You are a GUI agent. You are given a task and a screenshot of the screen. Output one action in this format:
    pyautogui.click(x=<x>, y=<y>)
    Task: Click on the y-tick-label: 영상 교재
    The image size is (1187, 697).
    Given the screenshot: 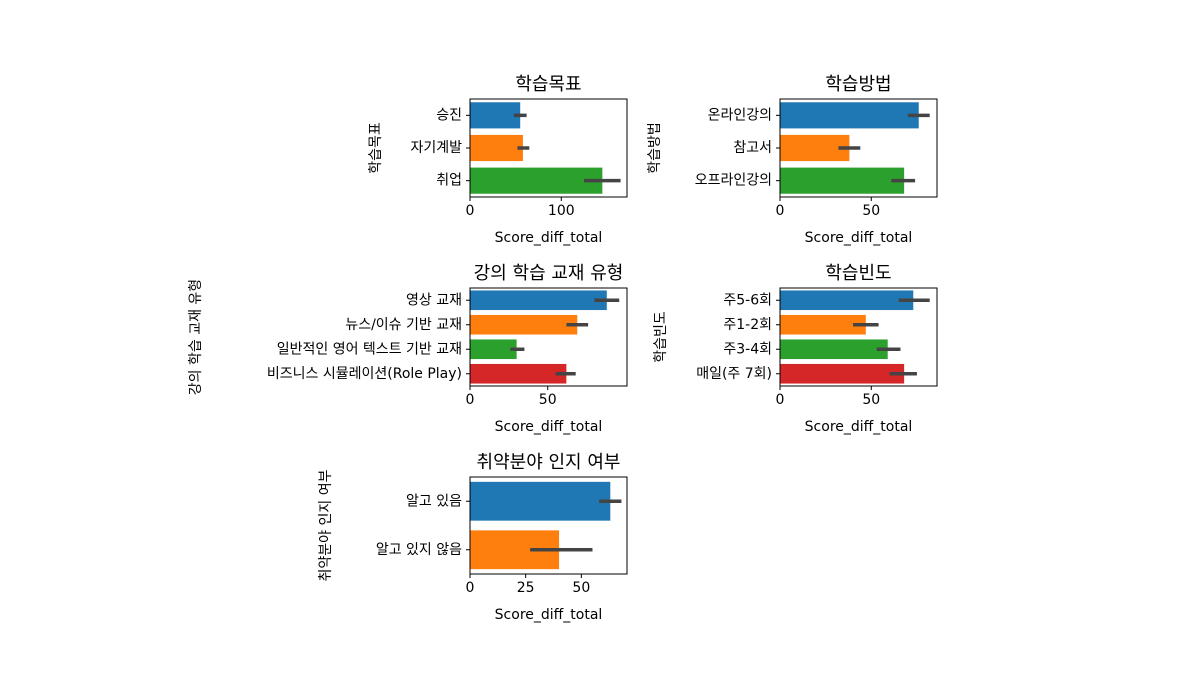 What is the action you would take?
    pyautogui.click(x=434, y=300)
    